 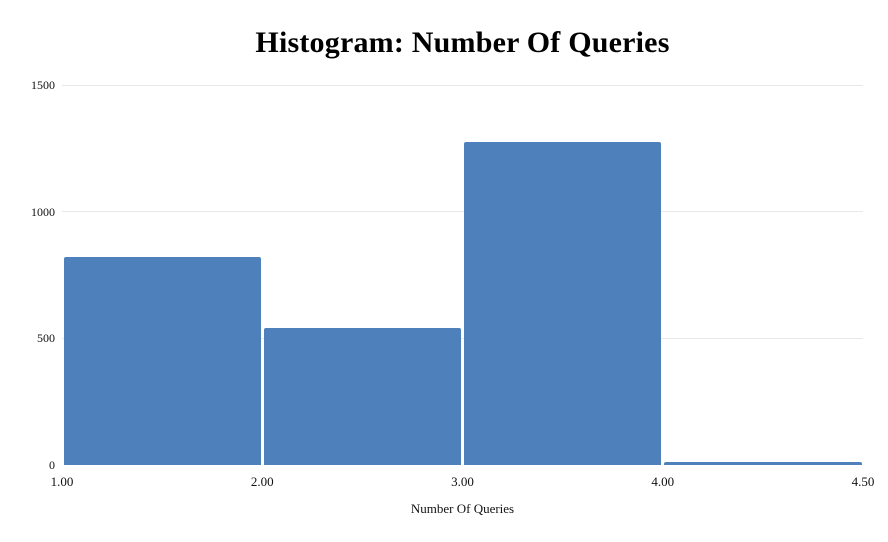 I want to click on x-tick-label: 4.50, so click(x=863, y=481).